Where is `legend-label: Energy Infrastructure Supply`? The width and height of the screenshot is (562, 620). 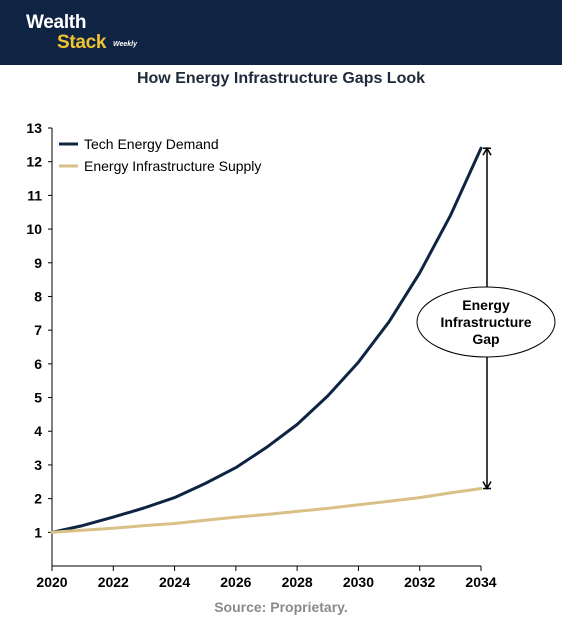
legend-label: Energy Infrastructure Supply is located at coordinates (172, 166).